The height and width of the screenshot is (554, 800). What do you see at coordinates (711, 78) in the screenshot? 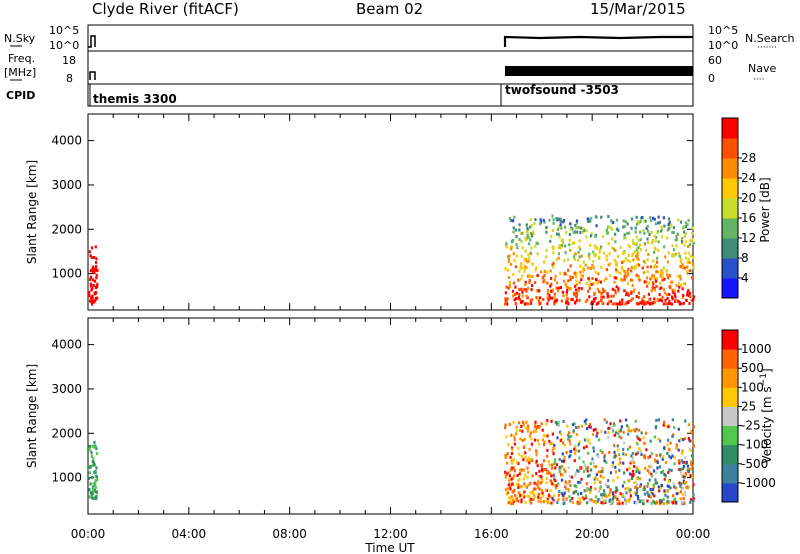
I see `nave-tick-low: 0` at bounding box center [711, 78].